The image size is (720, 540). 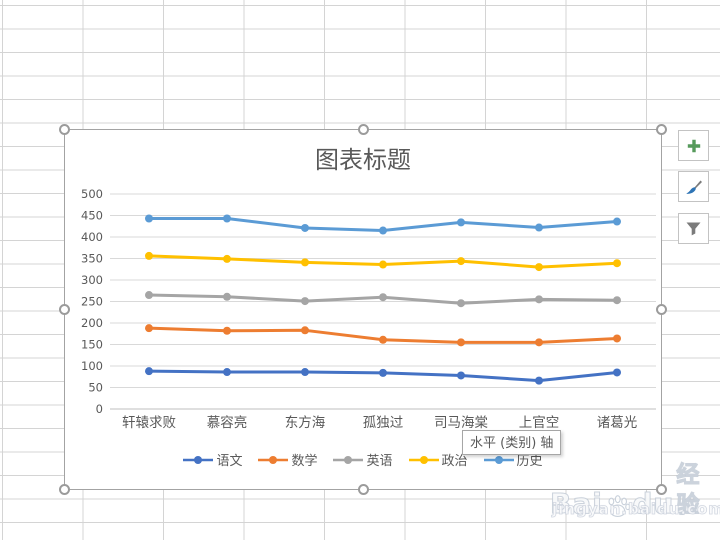 What do you see at coordinates (64, 309) in the screenshot?
I see `selection-handle-middle-left` at bounding box center [64, 309].